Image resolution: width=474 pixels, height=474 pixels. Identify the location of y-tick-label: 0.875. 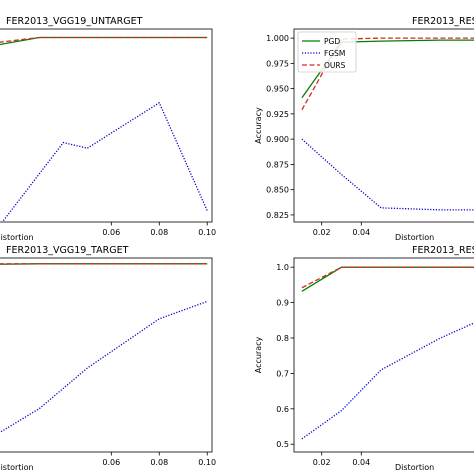
(277, 164).